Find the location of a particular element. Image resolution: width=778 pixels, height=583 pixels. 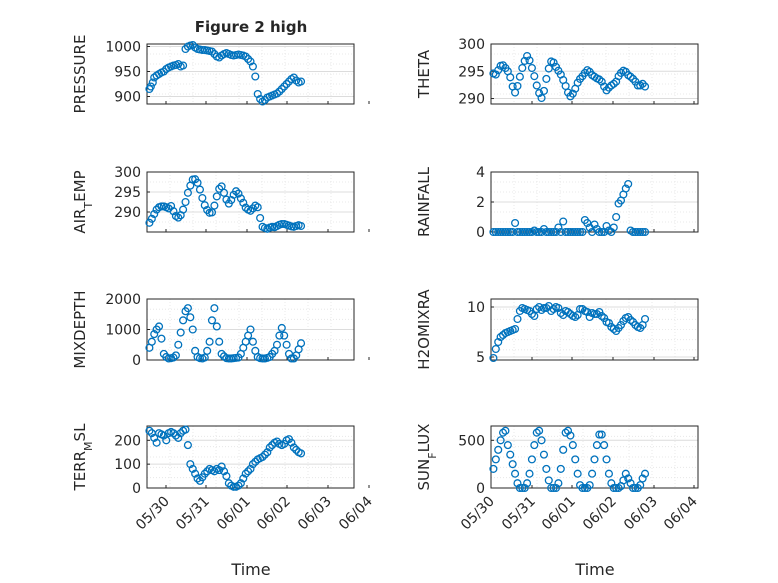

y-axis-label: AIRTEMP is located at coordinates (83, 201).